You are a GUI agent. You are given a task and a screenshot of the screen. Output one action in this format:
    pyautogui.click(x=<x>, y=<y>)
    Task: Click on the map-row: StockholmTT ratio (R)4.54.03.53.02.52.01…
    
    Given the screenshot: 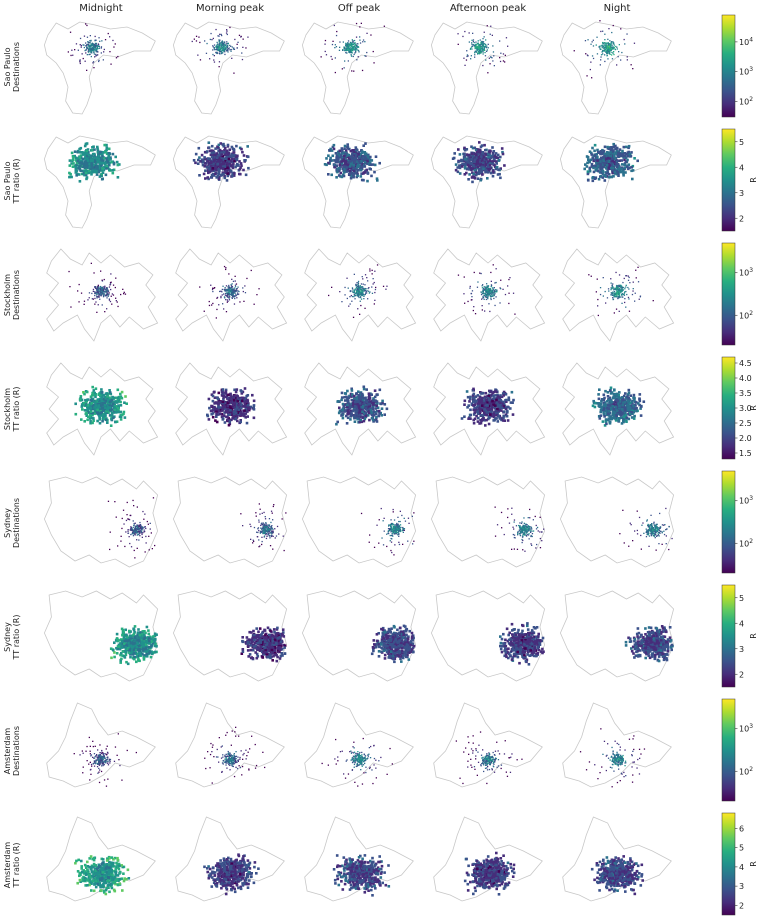 What is the action you would take?
    pyautogui.click(x=380, y=408)
    